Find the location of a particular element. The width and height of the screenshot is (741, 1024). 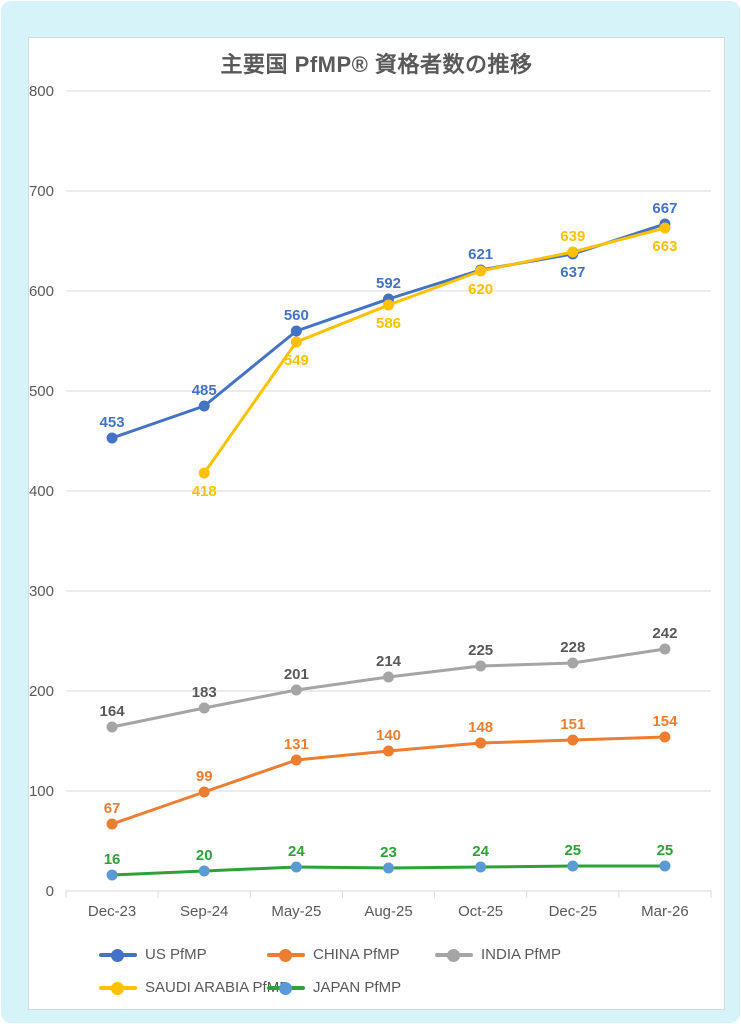

data-label-us-pfmp: 667 is located at coordinates (664, 208).